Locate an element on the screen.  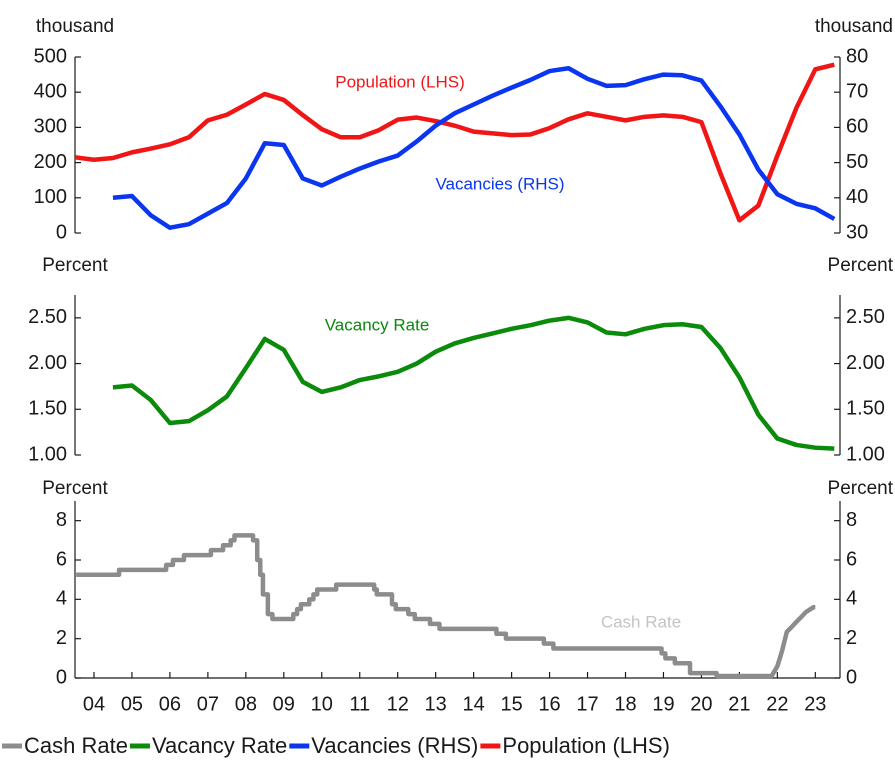
x-tick-label: 14 is located at coordinates (474, 704).